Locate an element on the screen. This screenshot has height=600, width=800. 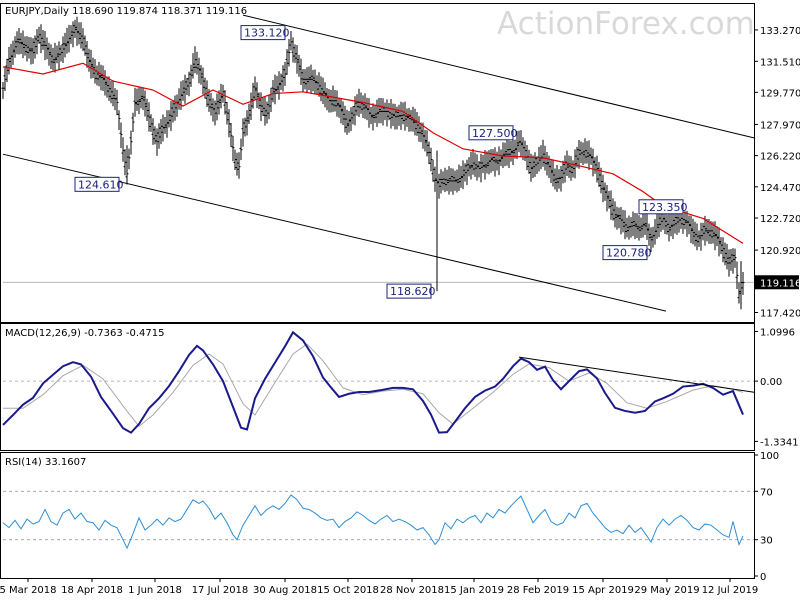
x-tick-label: 29 May 2019 is located at coordinates (666, 590).